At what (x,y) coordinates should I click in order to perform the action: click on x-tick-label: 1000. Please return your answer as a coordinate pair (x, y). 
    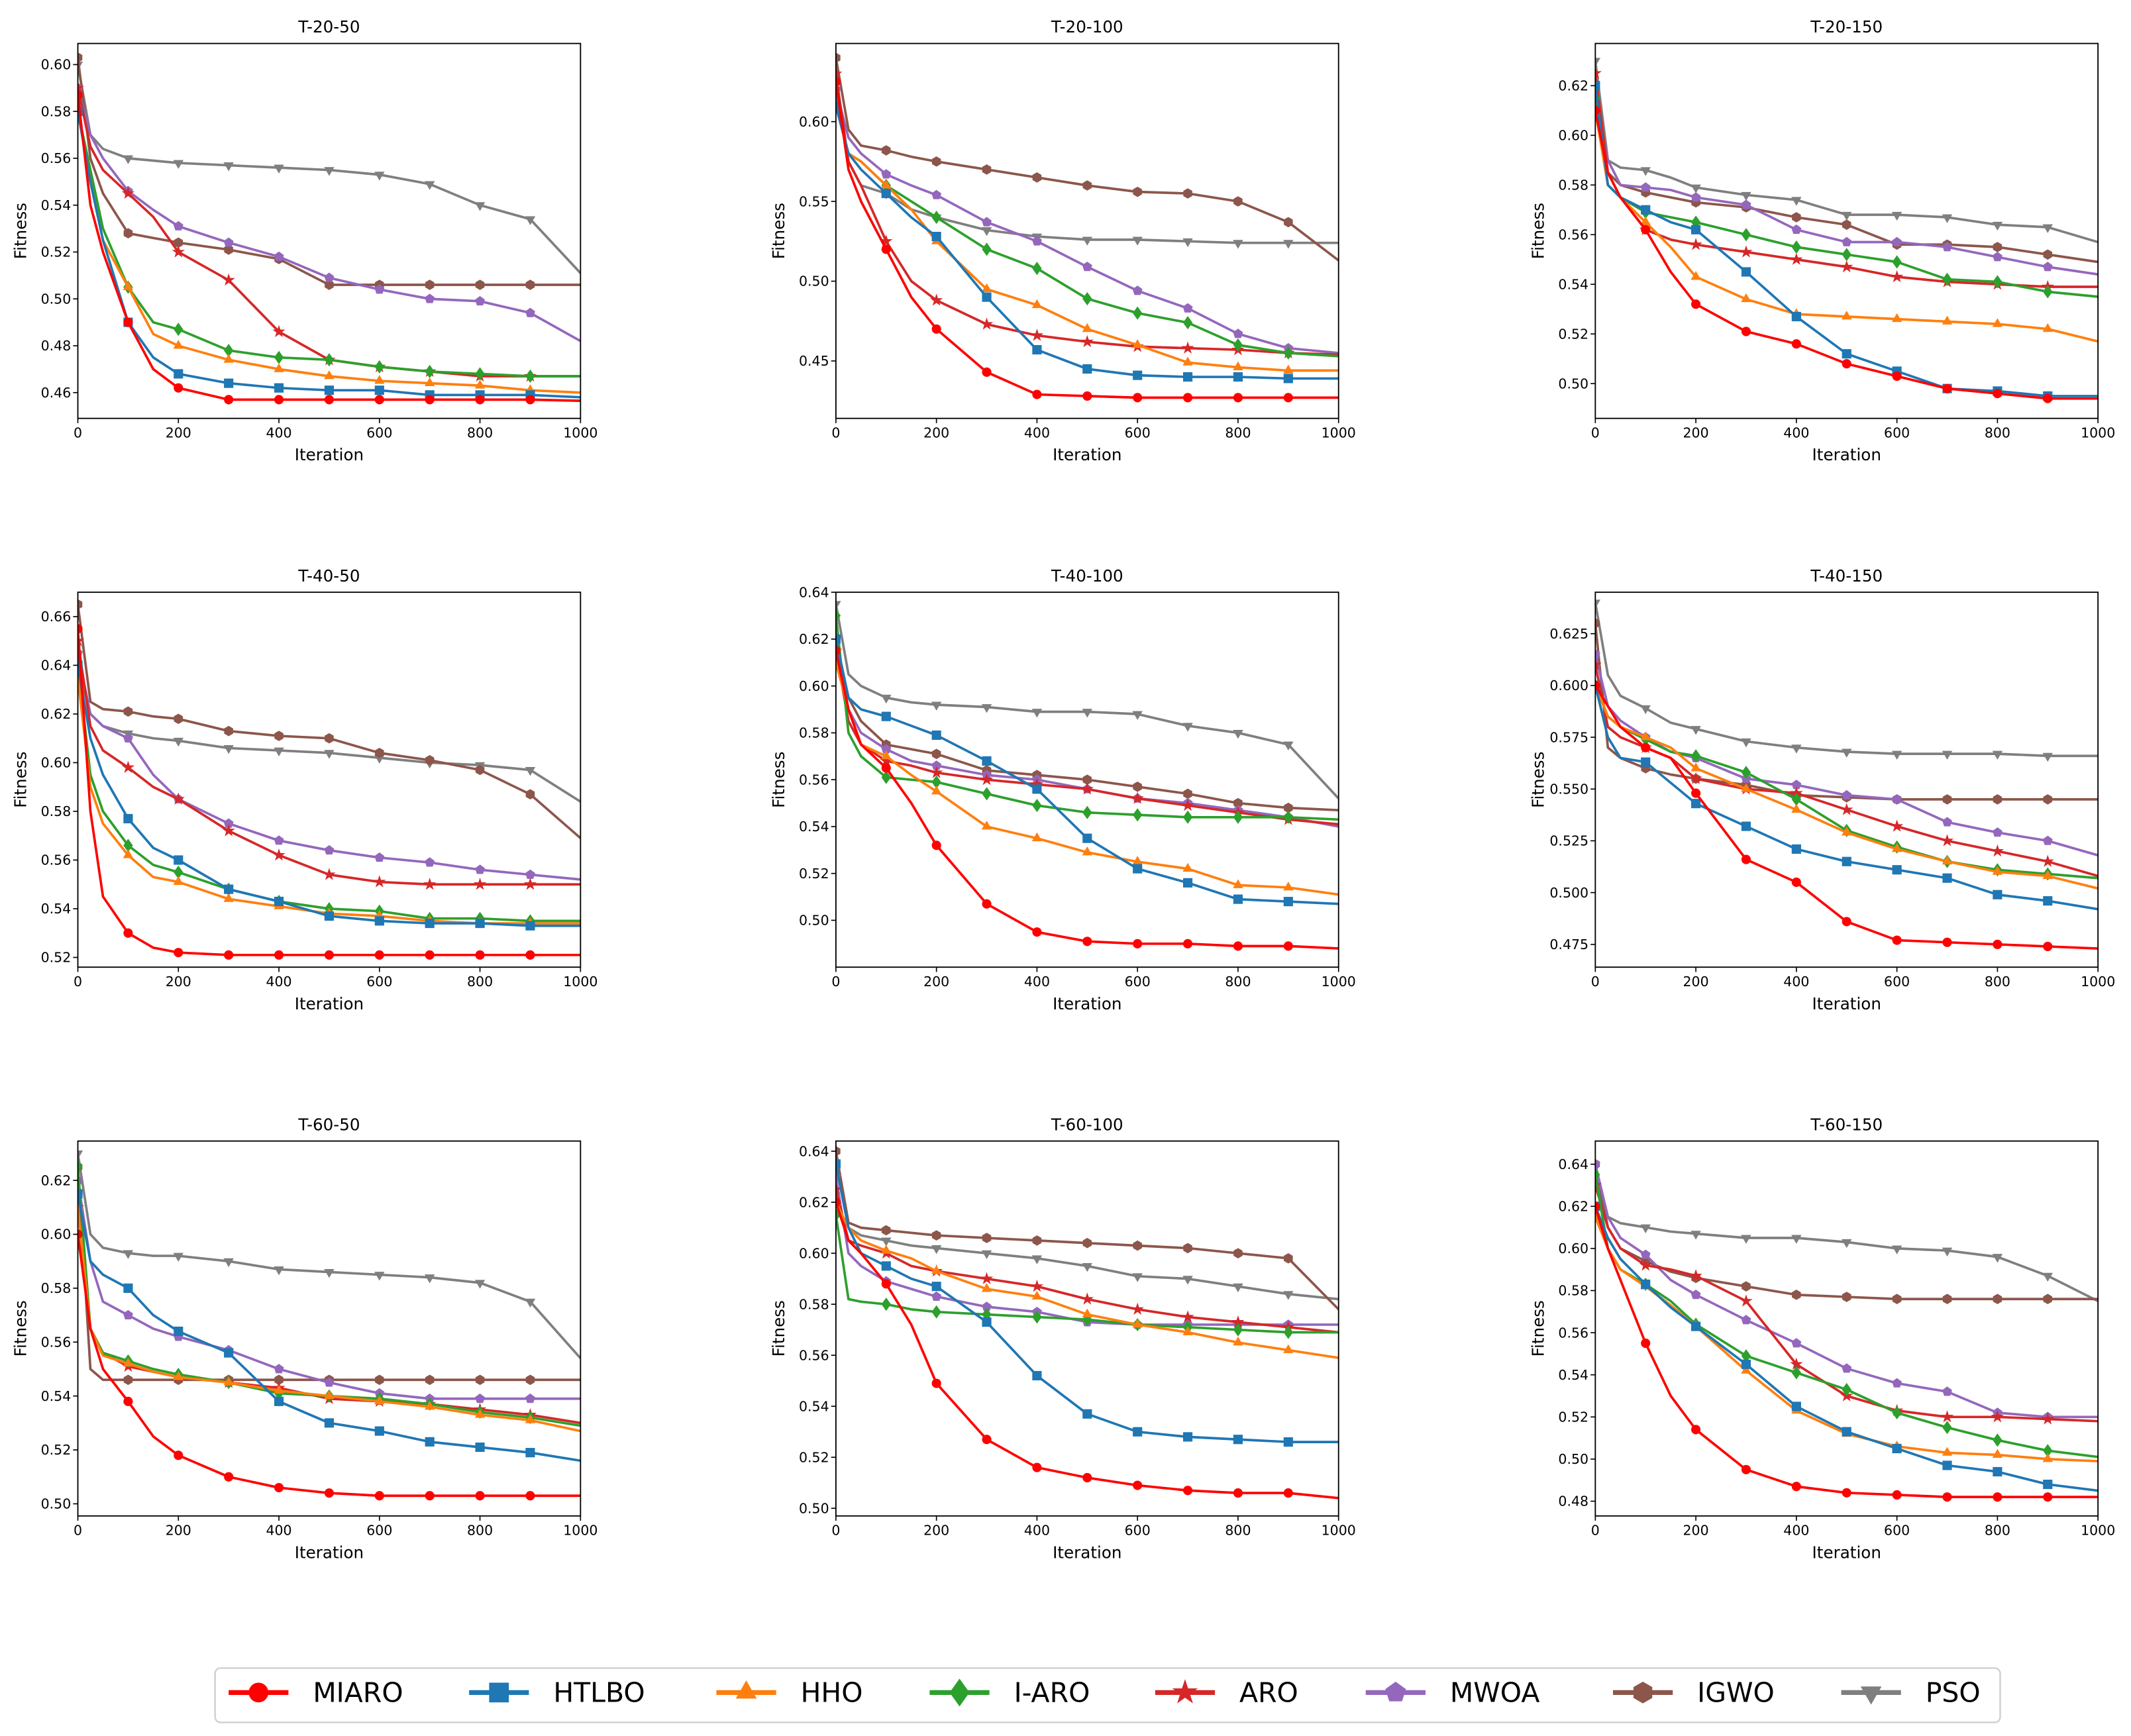
    Looking at the image, I should click on (2098, 982).